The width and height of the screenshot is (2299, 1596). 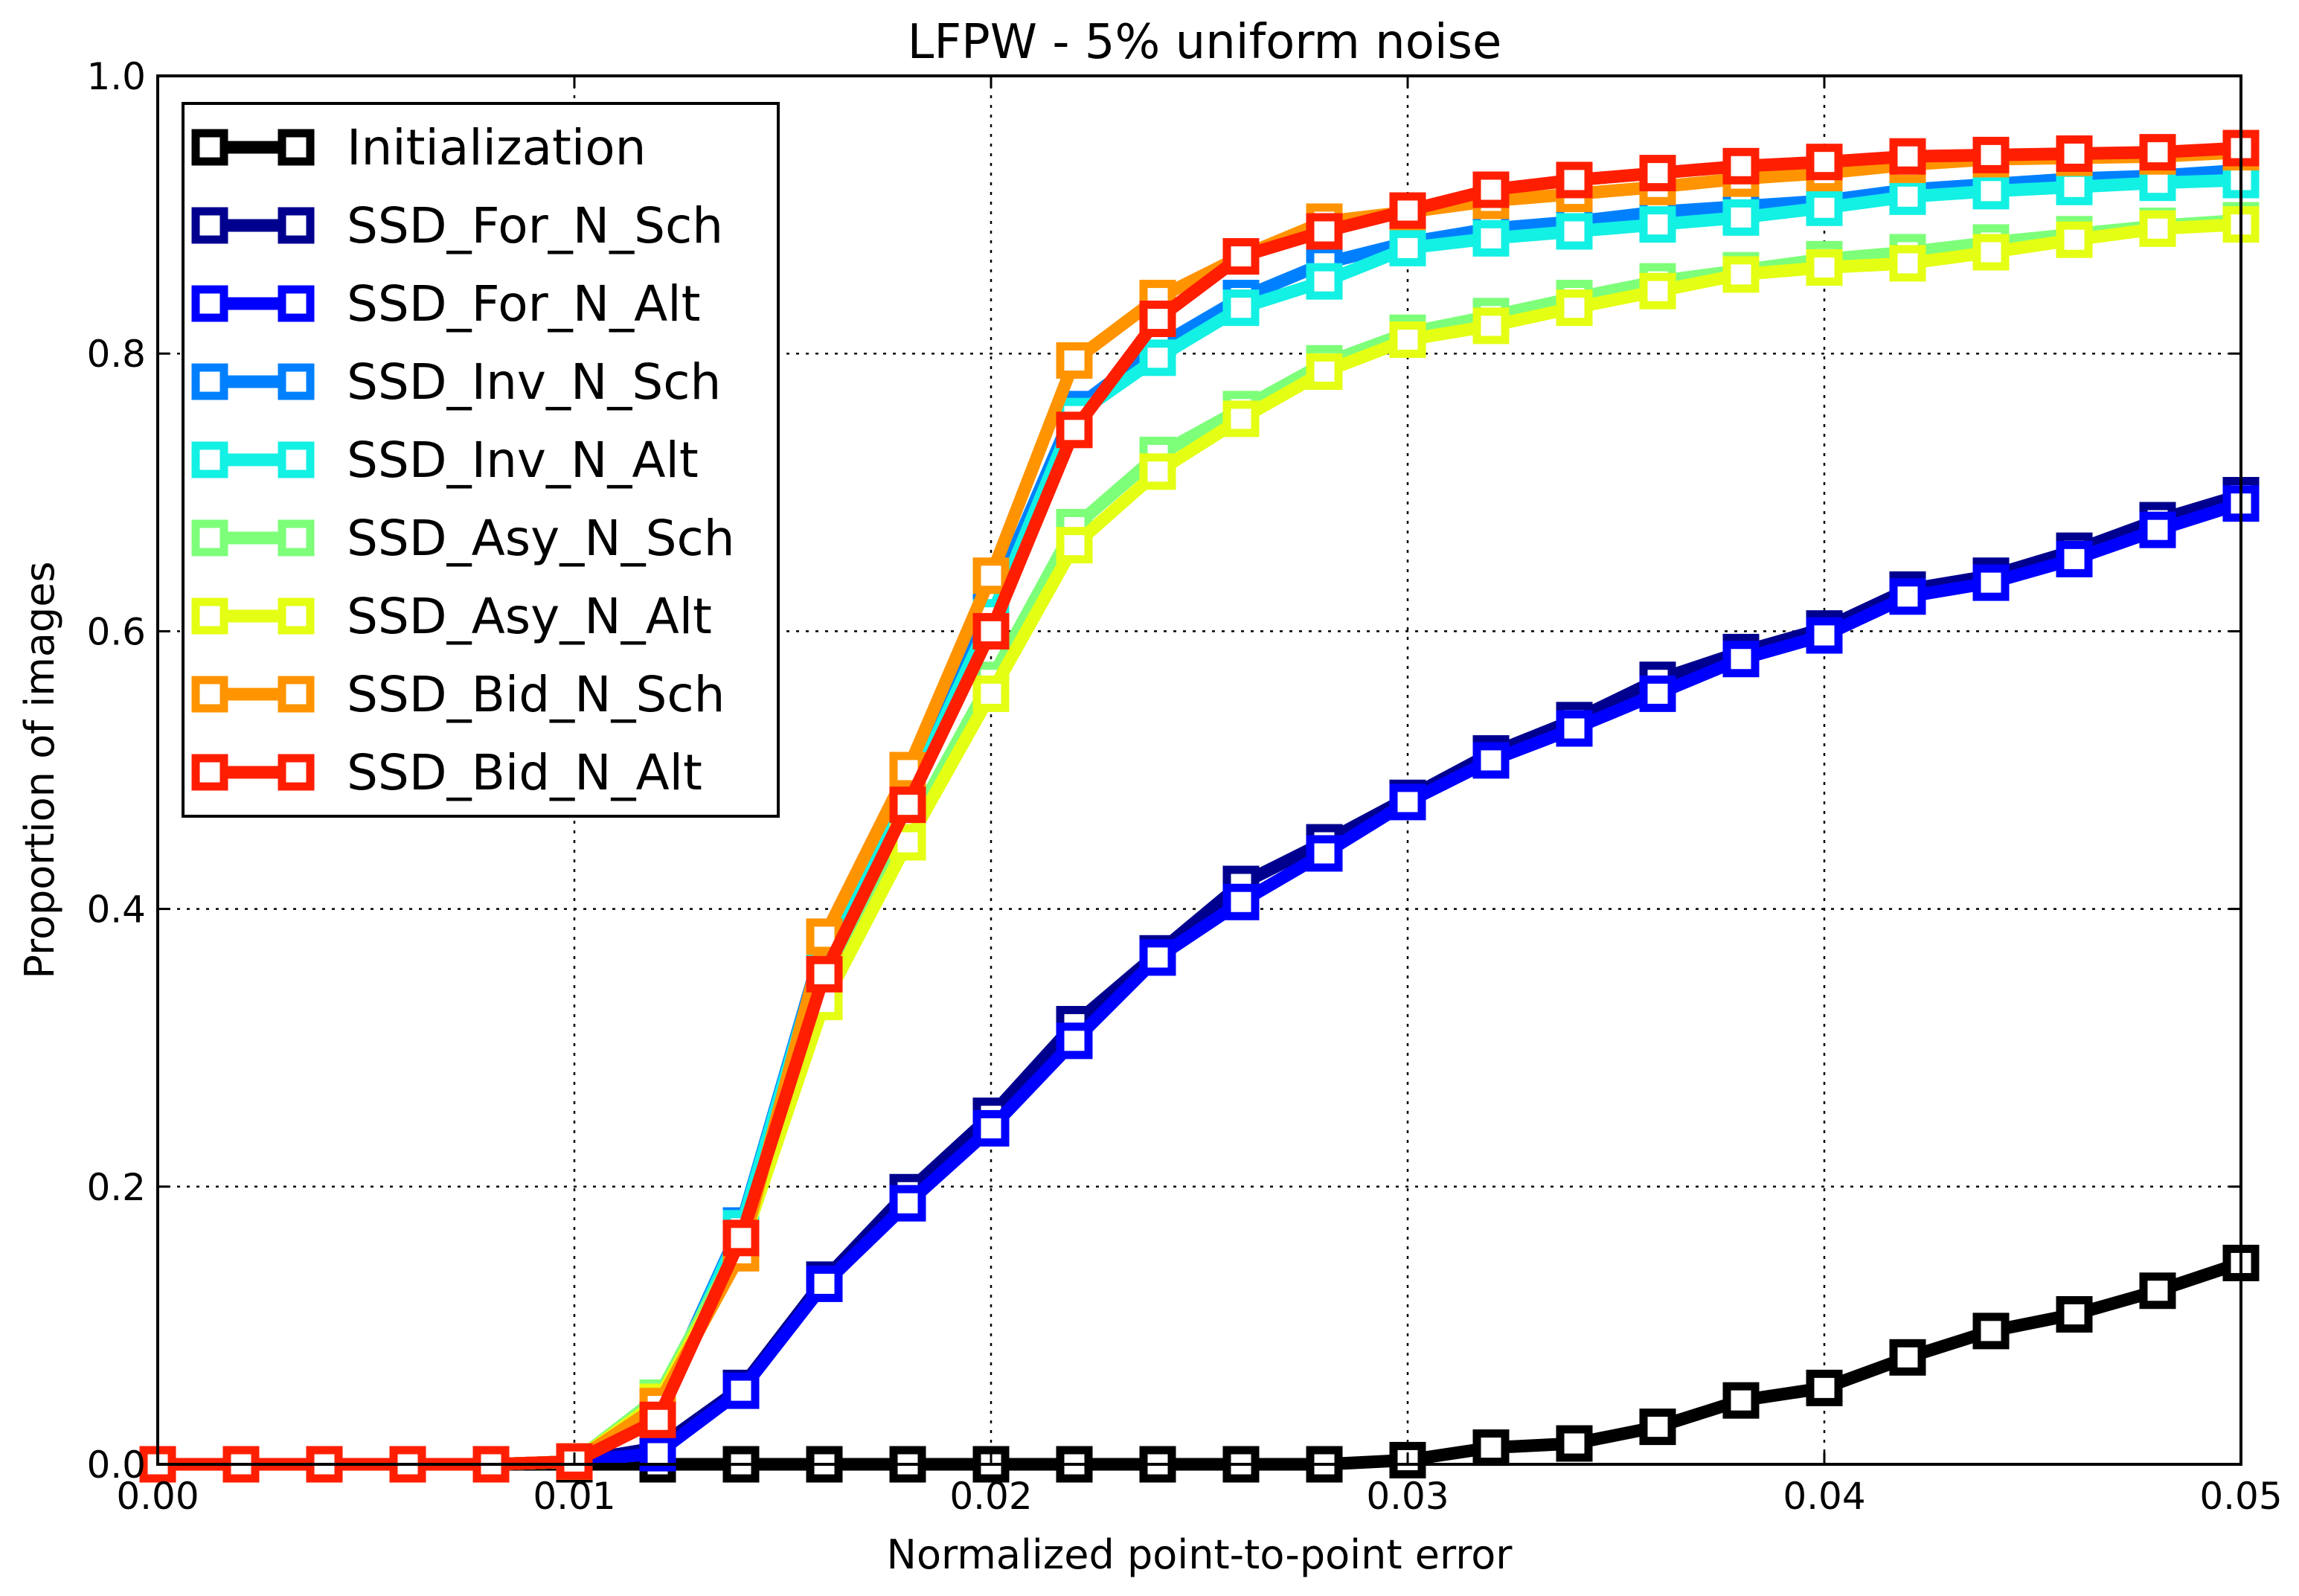 I want to click on x-tick-label: 0.02, so click(x=990, y=1496).